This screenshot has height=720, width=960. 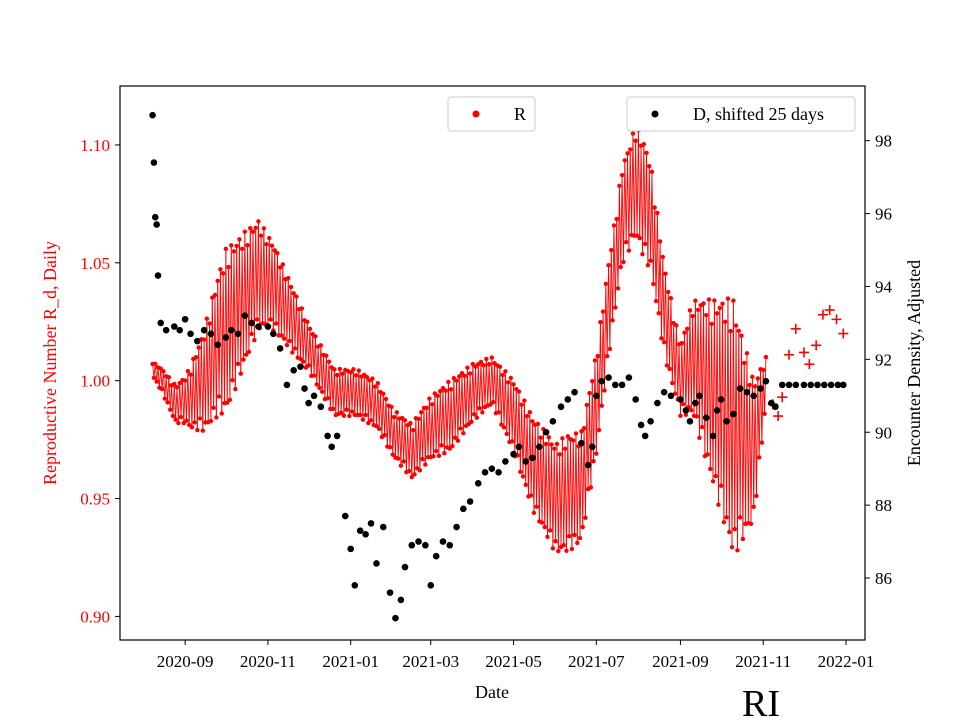 I want to click on x-tick-label: 2021-05, so click(x=513, y=661).